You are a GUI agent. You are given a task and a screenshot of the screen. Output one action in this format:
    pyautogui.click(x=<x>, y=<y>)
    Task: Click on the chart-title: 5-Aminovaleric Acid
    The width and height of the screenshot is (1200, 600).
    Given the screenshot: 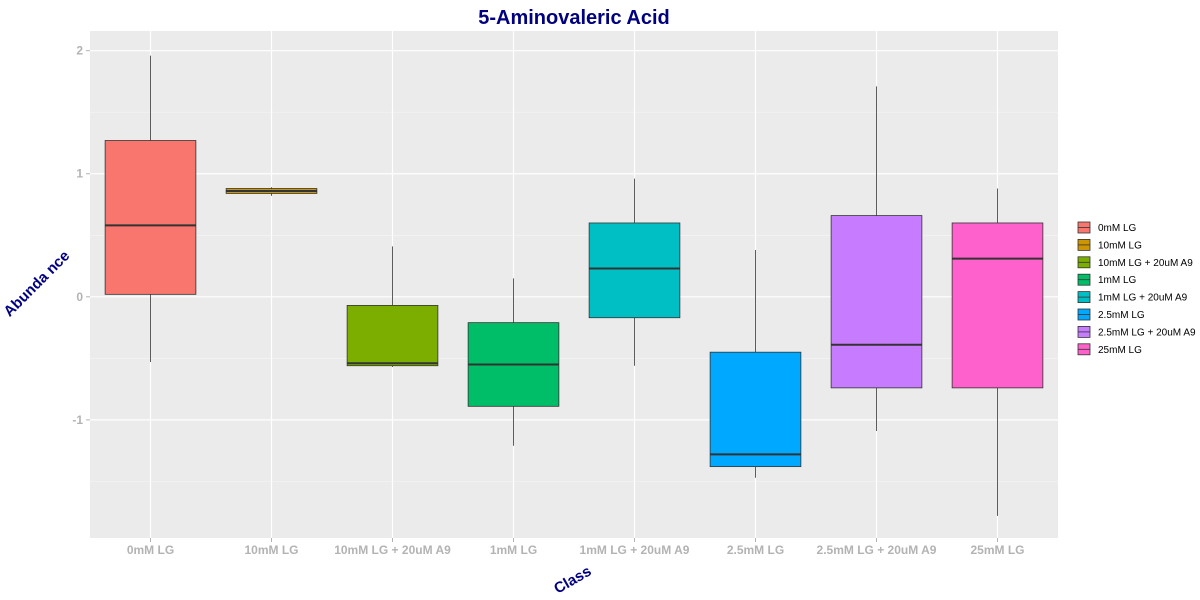 What is the action you would take?
    pyautogui.click(x=574, y=18)
    